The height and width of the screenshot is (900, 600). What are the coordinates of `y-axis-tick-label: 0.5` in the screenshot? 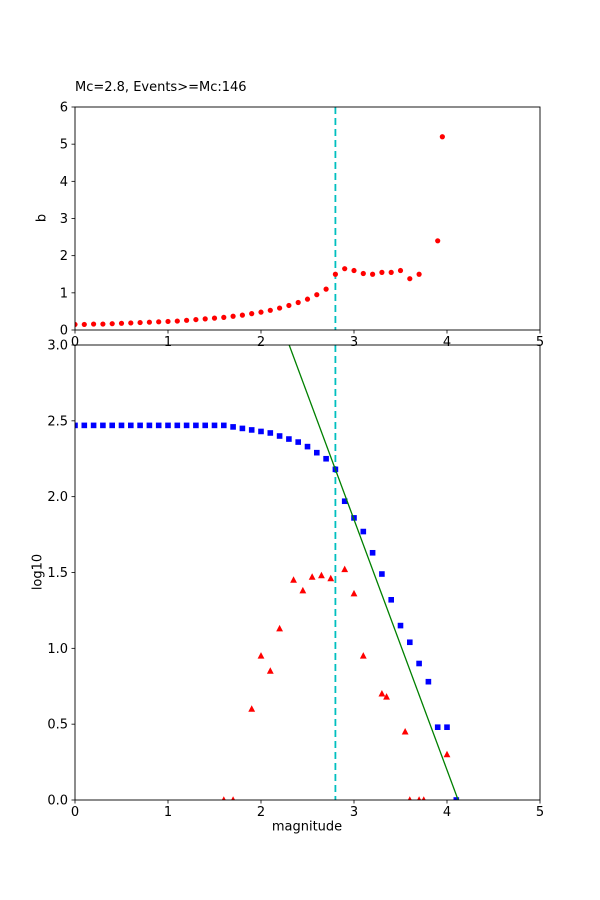 It's located at (57, 725).